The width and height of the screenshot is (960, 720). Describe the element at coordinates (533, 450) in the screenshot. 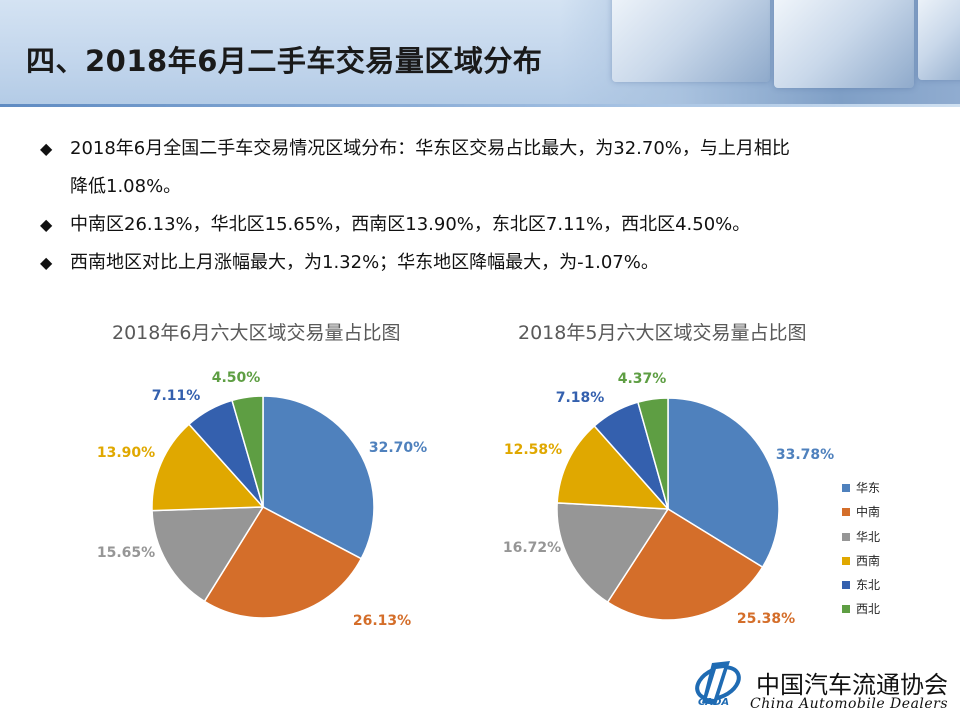

I see `pie-data-label-may-3: 12.58%` at that location.